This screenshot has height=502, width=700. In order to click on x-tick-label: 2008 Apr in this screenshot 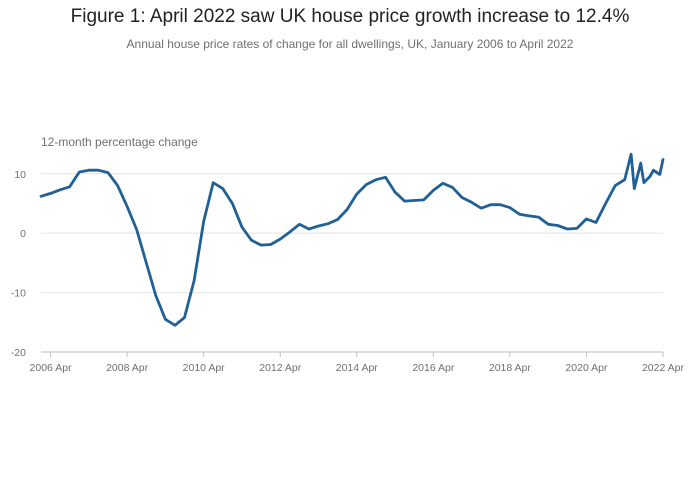, I will do `click(127, 368)`.